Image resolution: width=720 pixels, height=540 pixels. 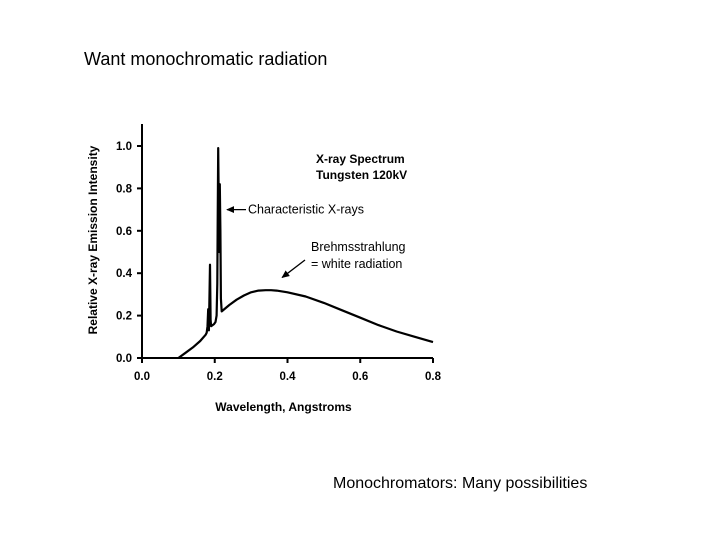 I want to click on y-tick-label: 1.0, so click(x=124, y=147).